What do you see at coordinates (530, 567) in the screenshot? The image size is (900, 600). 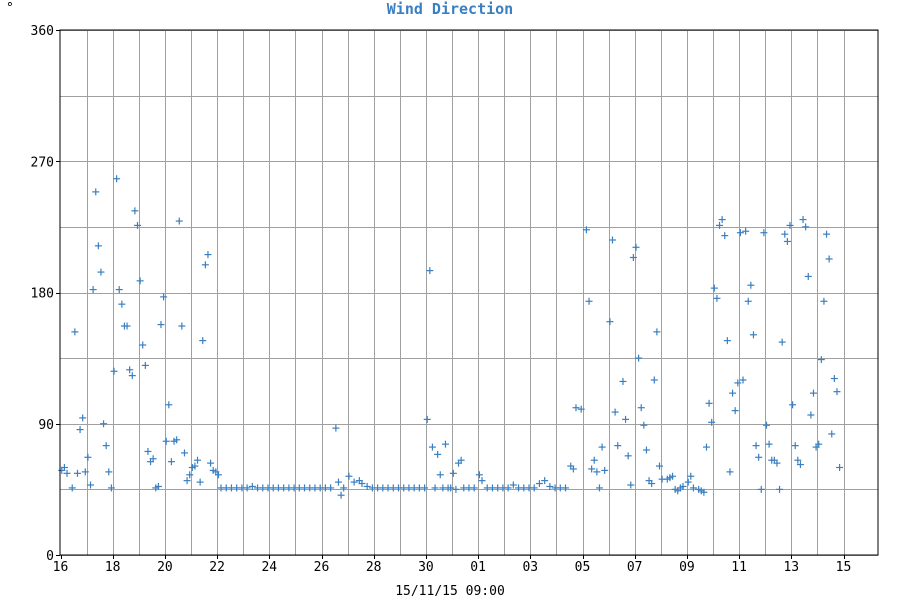 I see `x-tick-label: 03` at bounding box center [530, 567].